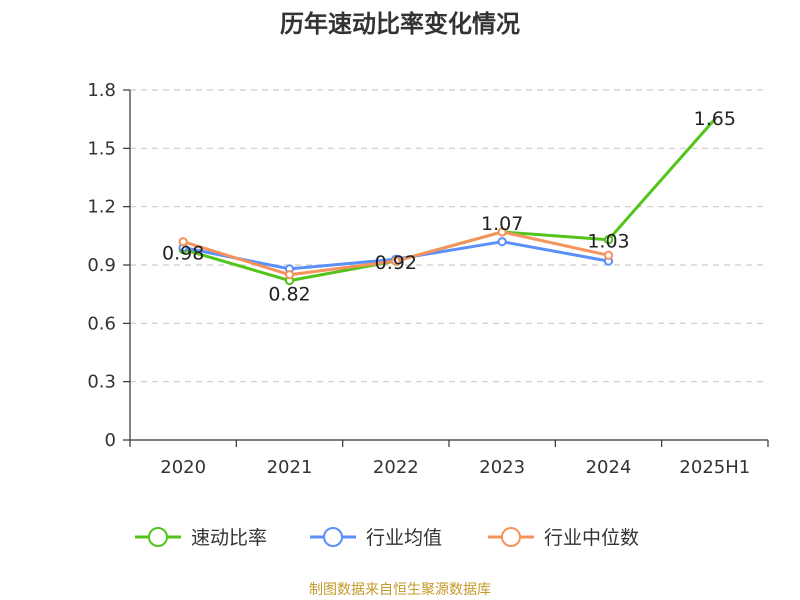 The height and width of the screenshot is (600, 800). I want to click on legend-label: 行业均值, so click(404, 538).